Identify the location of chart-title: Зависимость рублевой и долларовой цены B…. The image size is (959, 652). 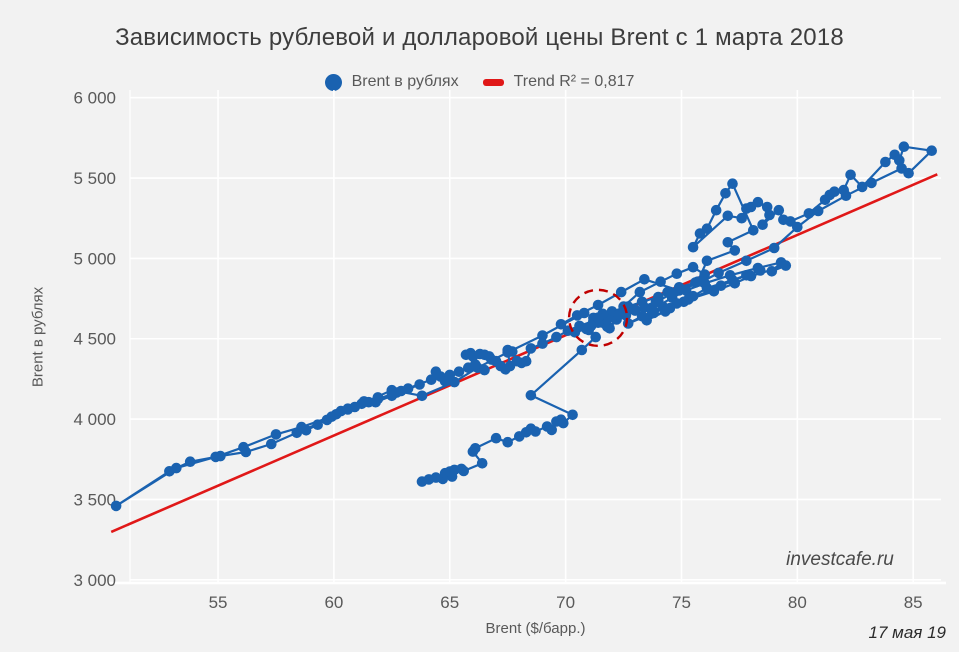
(479, 37).